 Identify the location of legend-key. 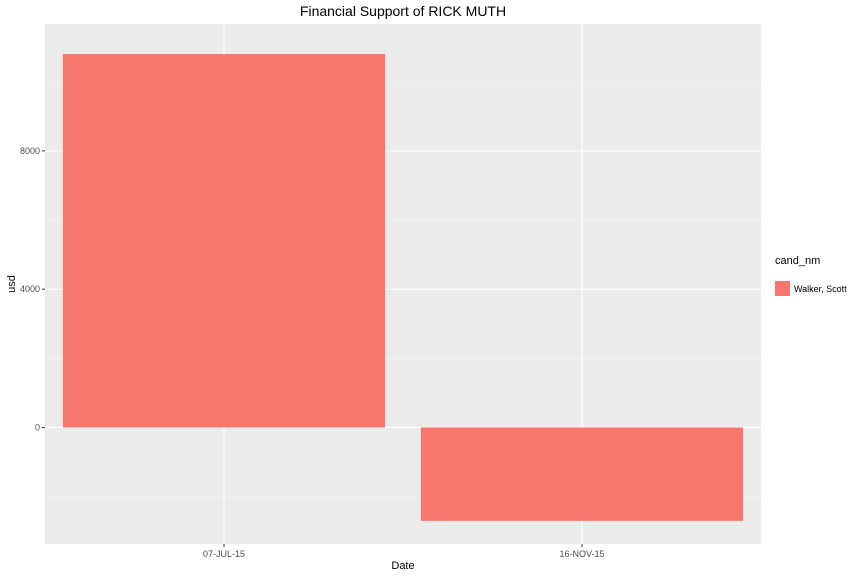
(782, 288).